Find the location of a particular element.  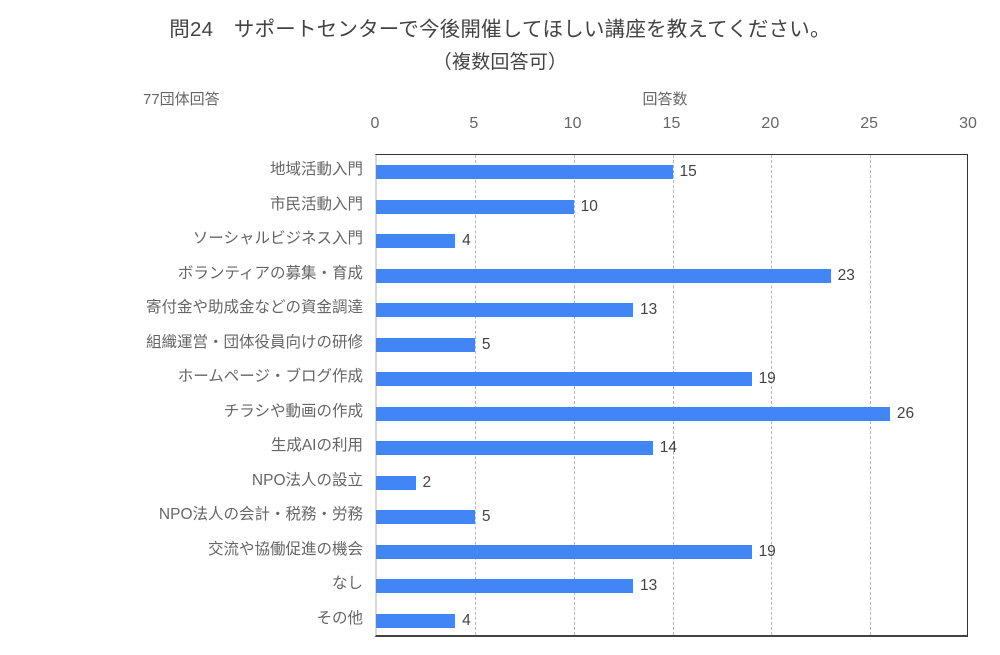

x-tick-label: 5 is located at coordinates (474, 123).